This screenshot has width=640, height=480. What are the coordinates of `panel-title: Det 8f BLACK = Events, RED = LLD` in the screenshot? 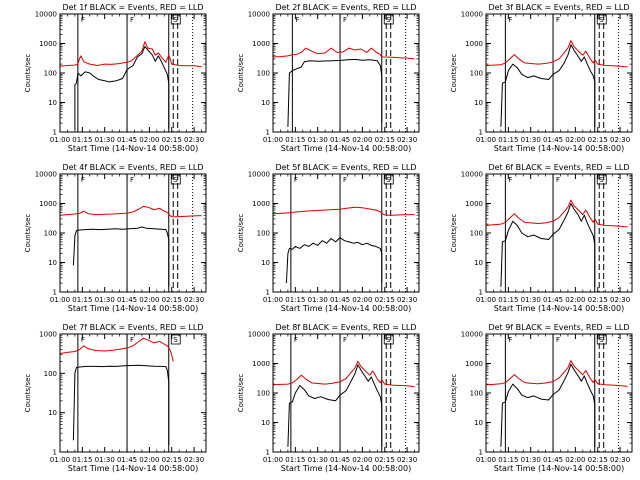 It's located at (345, 327).